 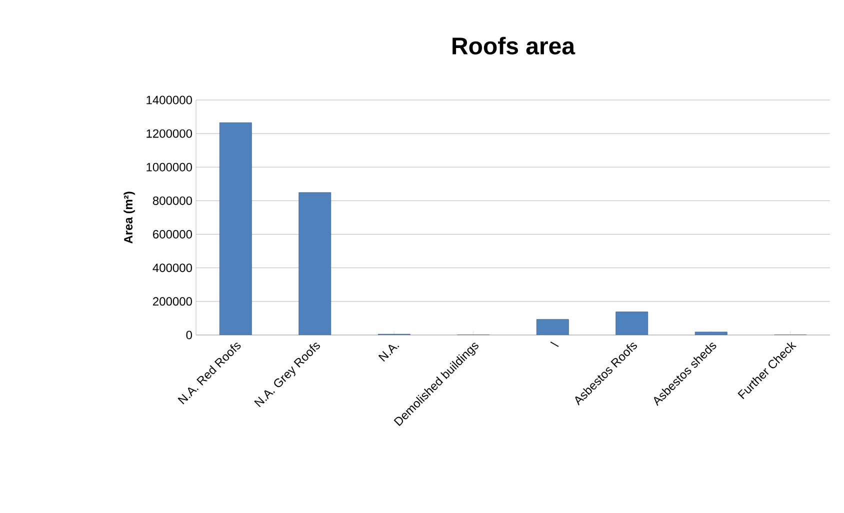 I want to click on x-tick-label: N.A., so click(x=389, y=353).